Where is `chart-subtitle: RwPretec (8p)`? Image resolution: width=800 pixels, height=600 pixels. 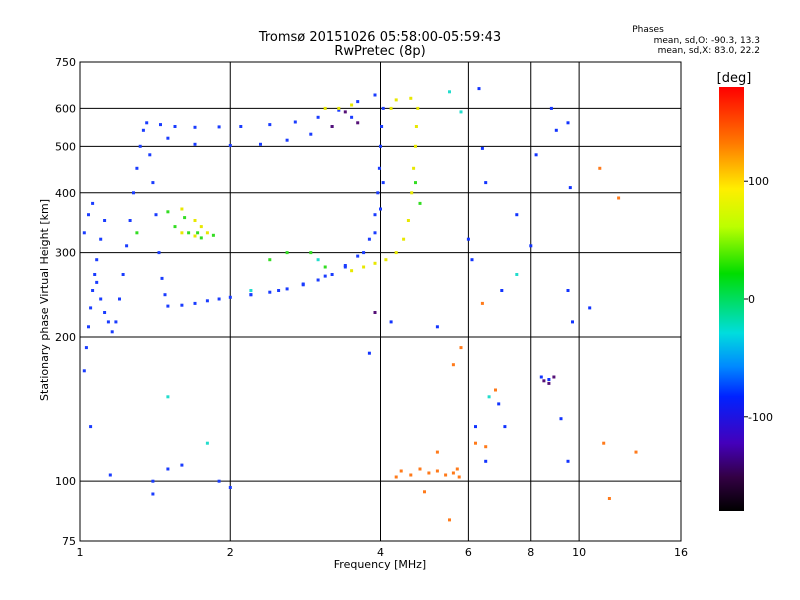 chart-subtitle: RwPretec (8p) is located at coordinates (379, 51).